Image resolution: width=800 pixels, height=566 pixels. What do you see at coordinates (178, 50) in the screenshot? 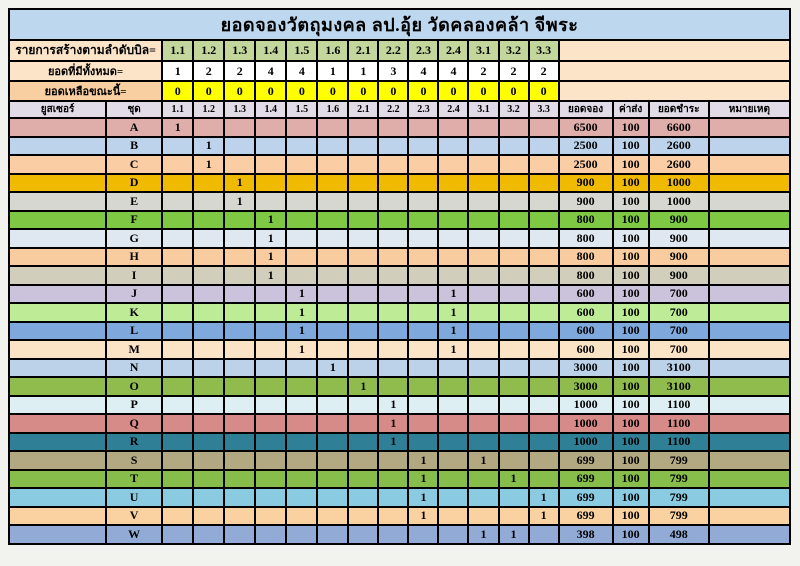
I see `bill-number-cell: 1.1` at bounding box center [178, 50].